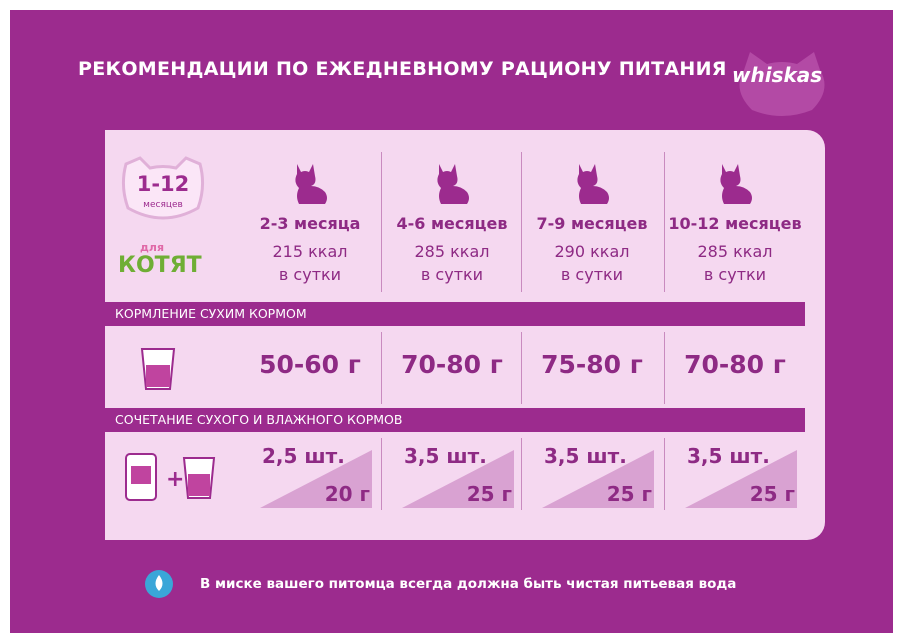 The width and height of the screenshot is (903, 643). I want to click on pouches: 2,5 шт., so click(303, 456).